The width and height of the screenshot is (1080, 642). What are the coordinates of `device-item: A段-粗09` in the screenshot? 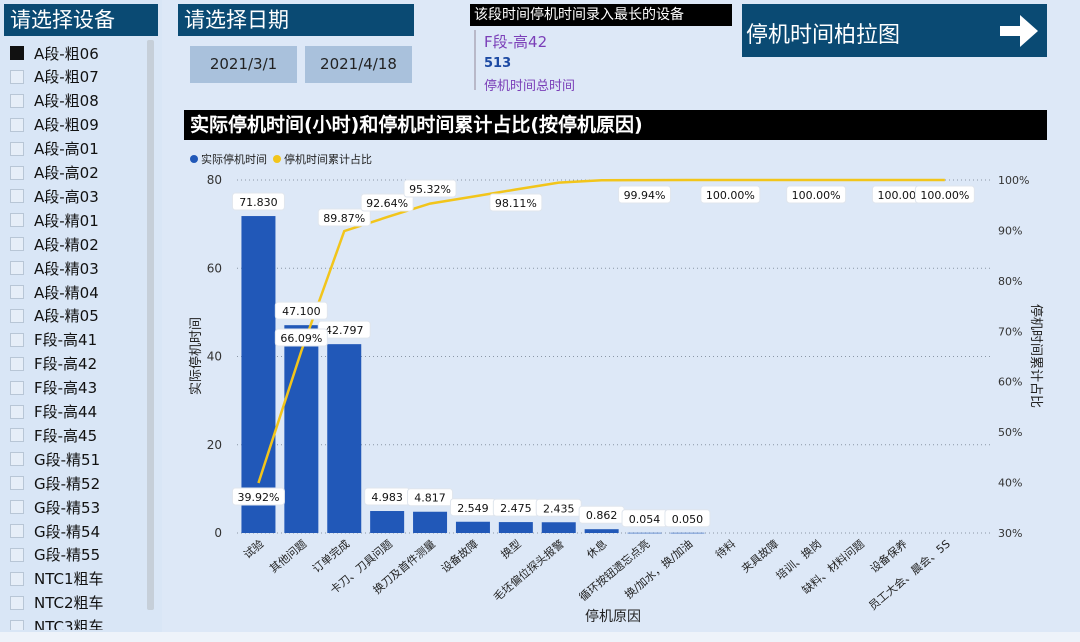 It's located at (54, 125).